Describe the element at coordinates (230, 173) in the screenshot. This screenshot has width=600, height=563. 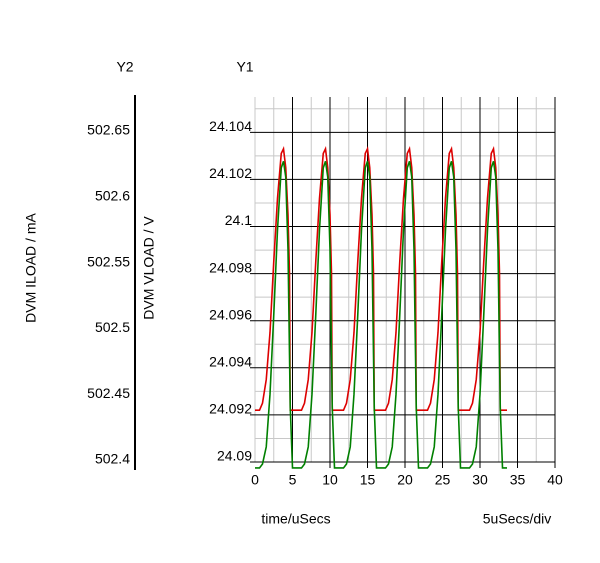
I see `y-tick-label: 24.102` at that location.